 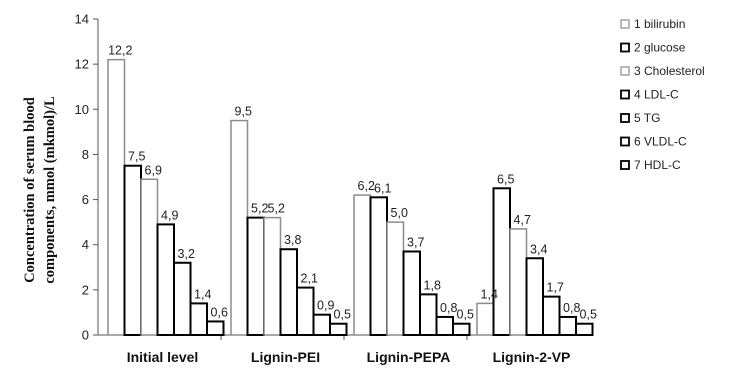 What do you see at coordinates (657, 165) in the screenshot?
I see `legend-entry: 7 HDL-C` at bounding box center [657, 165].